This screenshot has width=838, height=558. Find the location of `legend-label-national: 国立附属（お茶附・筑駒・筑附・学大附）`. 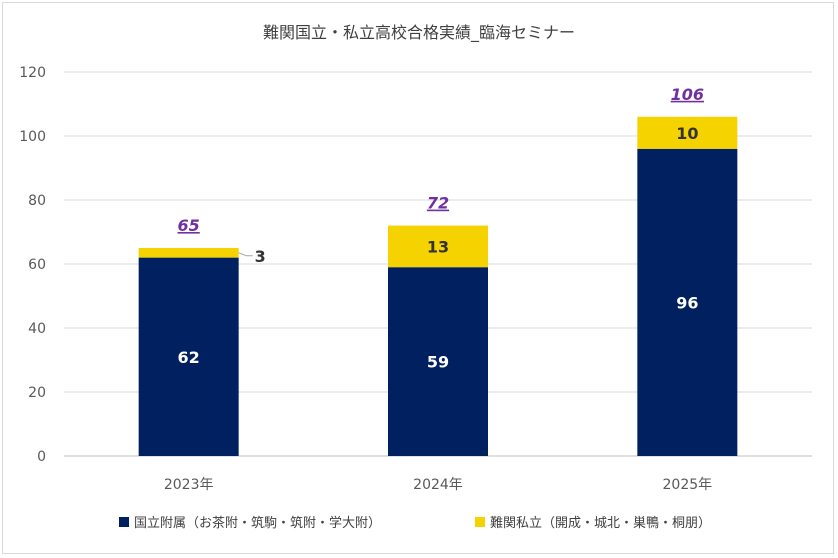

legend-label-national: 国立附属（お茶附・筑駒・筑附・学大附） is located at coordinates (257, 523).